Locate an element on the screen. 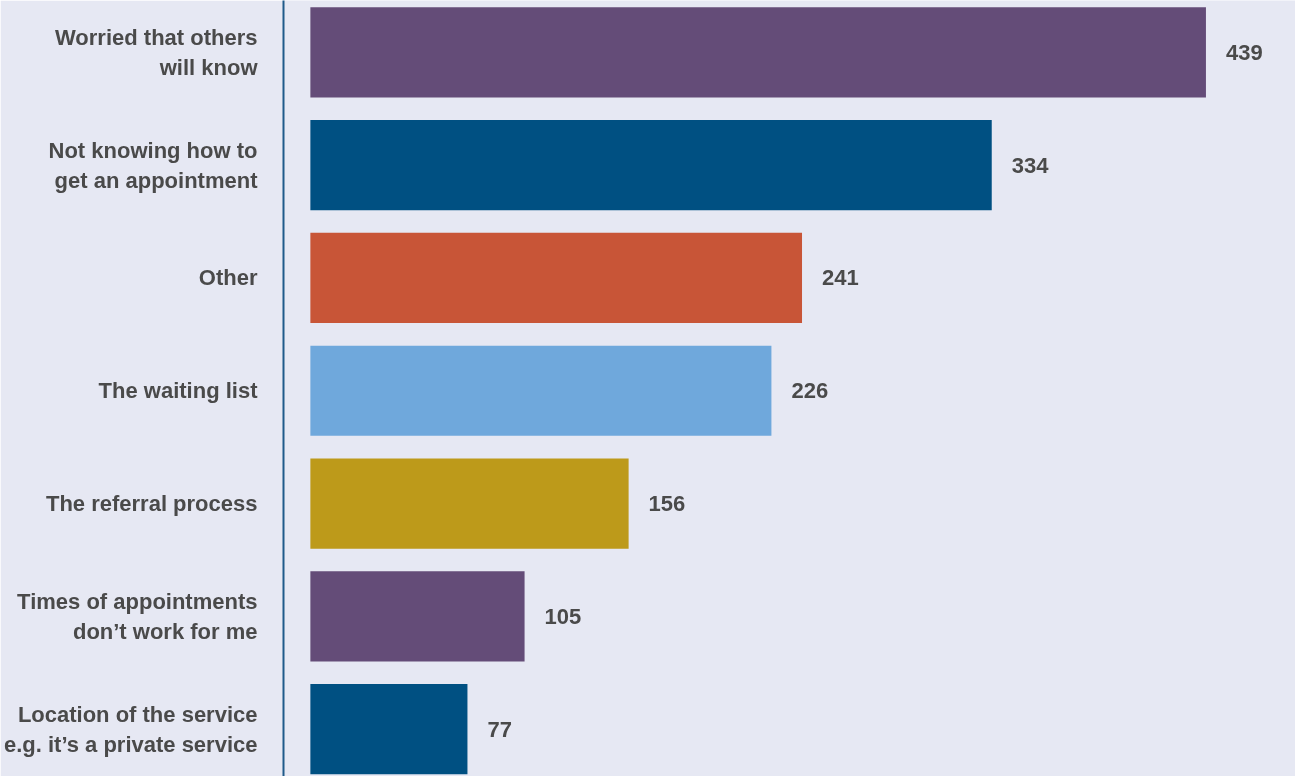 Image resolution: width=1295 pixels, height=776 pixels. y-tick-label: The referral process is located at coordinates (151, 504).